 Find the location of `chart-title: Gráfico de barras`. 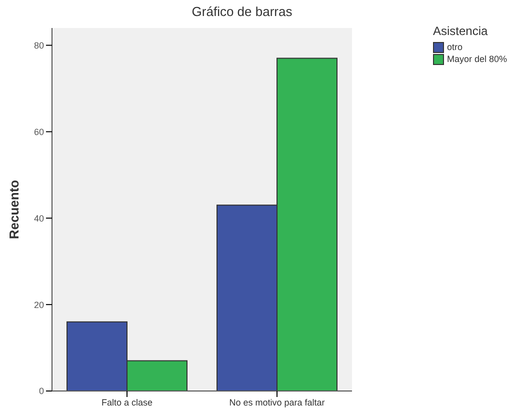

chart-title: Gráfico de barras is located at coordinates (242, 11).